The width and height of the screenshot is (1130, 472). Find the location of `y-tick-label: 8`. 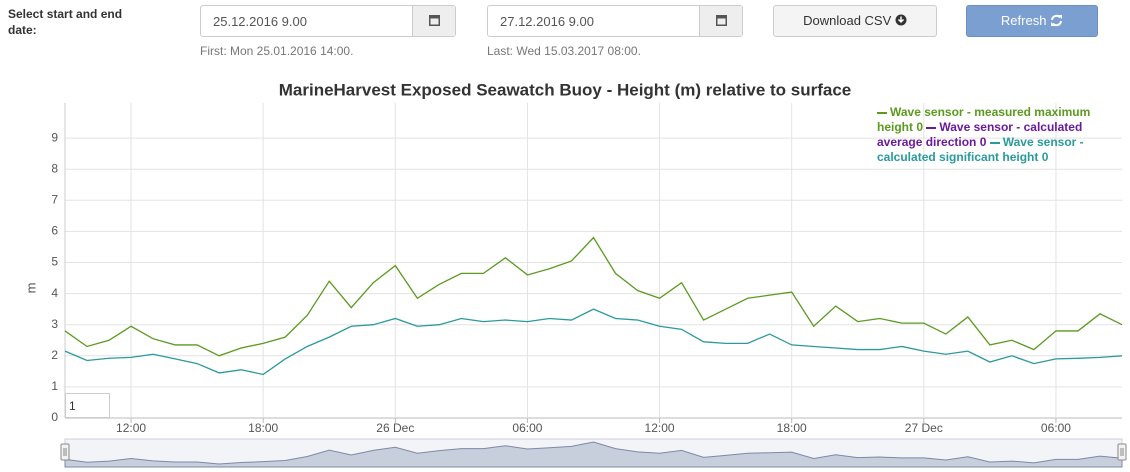

y-tick-label: 8 is located at coordinates (54, 168).